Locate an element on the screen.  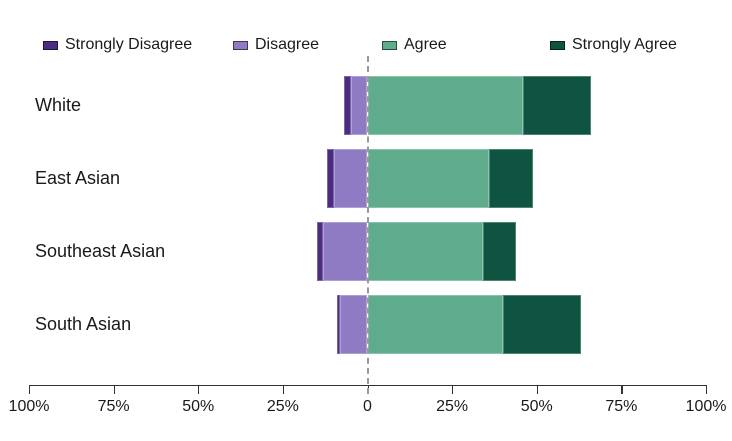
legend-item-strongly-disagree: Strongly Disagree is located at coordinates (117, 45).